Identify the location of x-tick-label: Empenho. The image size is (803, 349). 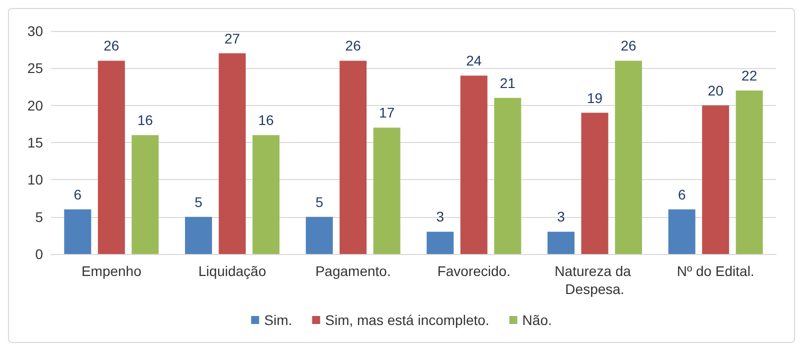
(111, 271).